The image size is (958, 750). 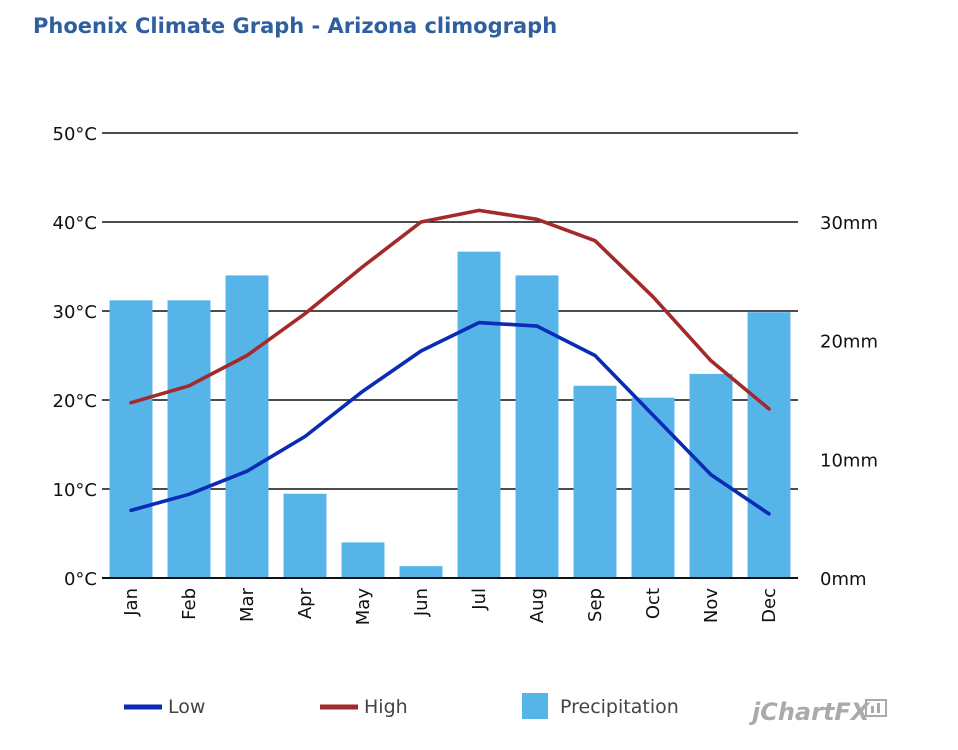 I want to click on legend-swatch-precipitation, so click(x=535, y=706).